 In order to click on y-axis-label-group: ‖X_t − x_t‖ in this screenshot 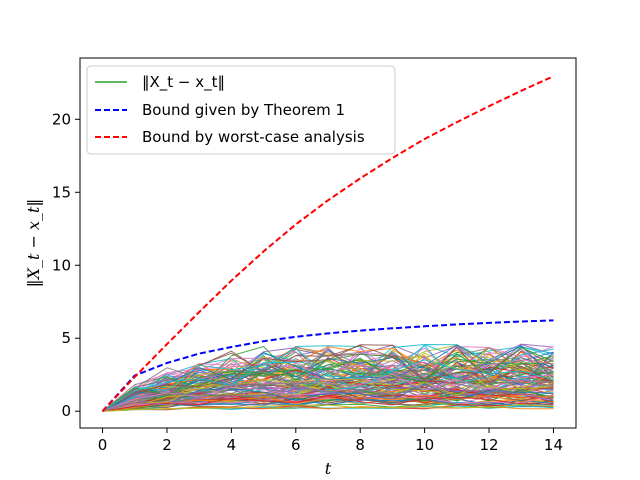, I will do `click(33, 243)`.